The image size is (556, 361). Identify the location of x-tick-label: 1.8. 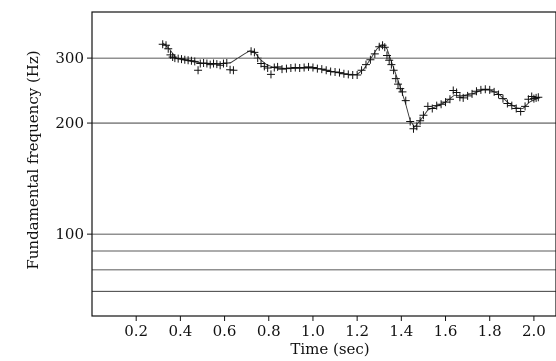
(490, 331).